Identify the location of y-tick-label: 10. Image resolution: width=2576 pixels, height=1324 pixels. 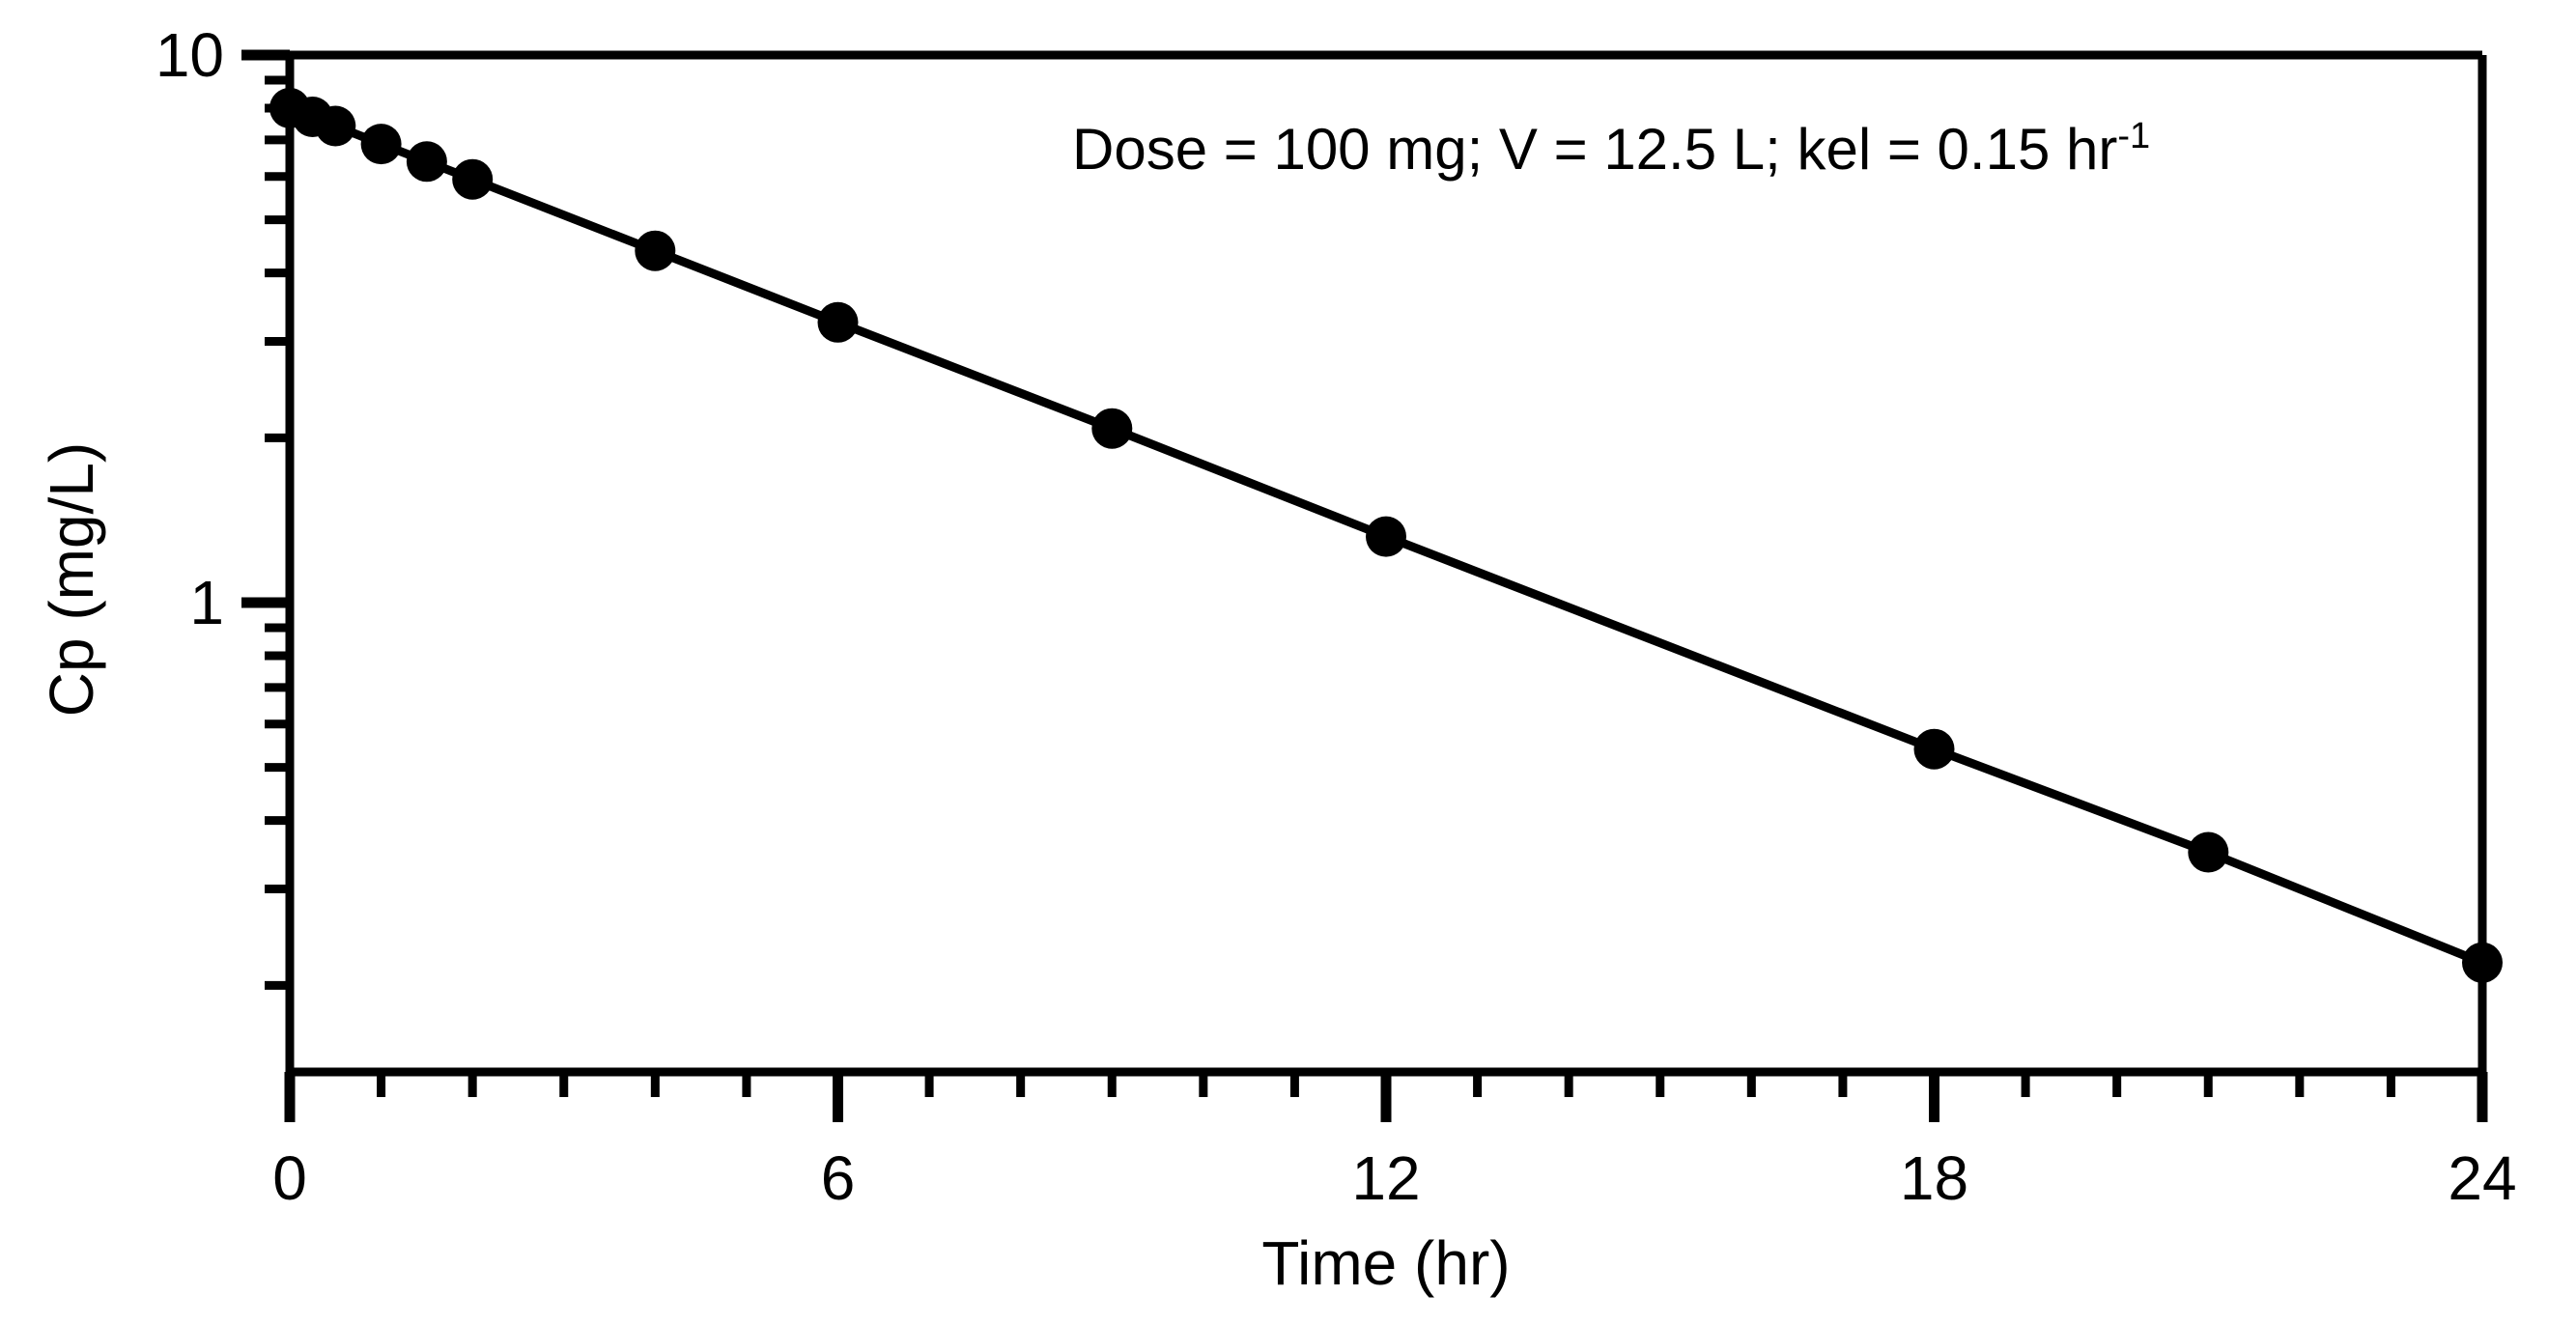
(190, 55).